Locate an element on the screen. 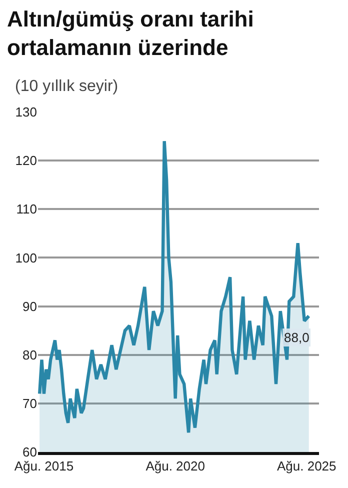 The image size is (348, 488). y-tick-label: 80 is located at coordinates (29, 354).